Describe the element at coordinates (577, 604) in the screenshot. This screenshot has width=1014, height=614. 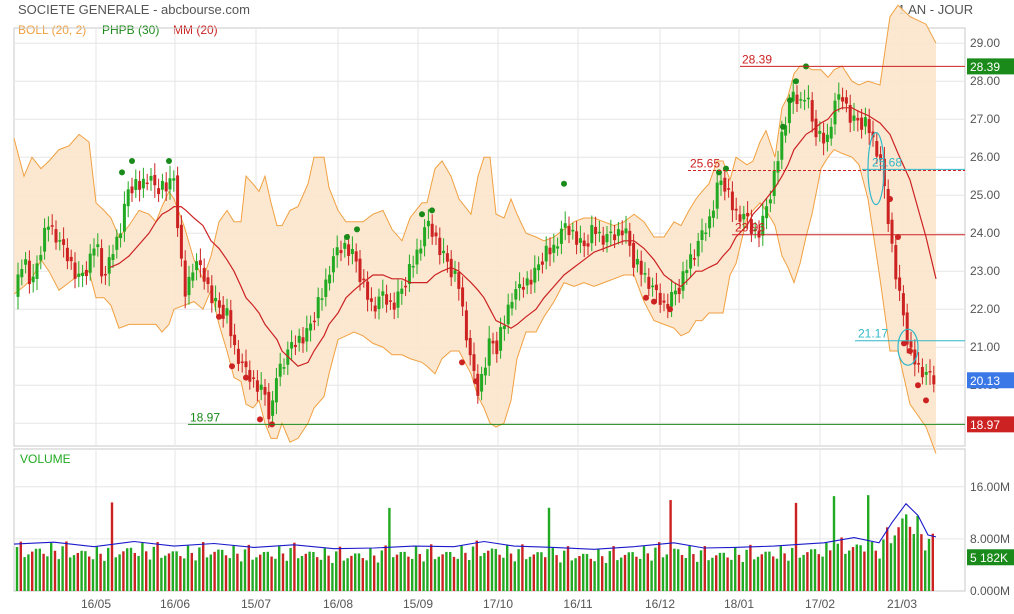
I see `x-tick-label-6: 16/11` at that location.